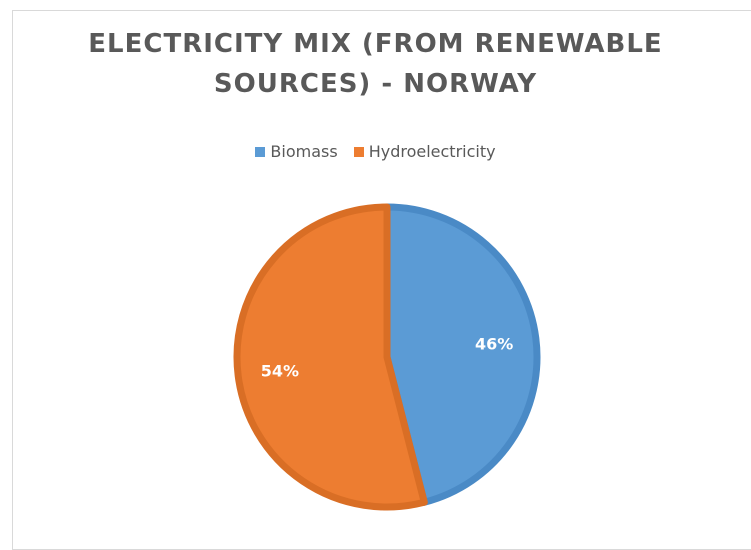 The height and width of the screenshot is (550, 751). I want to click on pie-slice-hydroelectricity, so click(330, 357).